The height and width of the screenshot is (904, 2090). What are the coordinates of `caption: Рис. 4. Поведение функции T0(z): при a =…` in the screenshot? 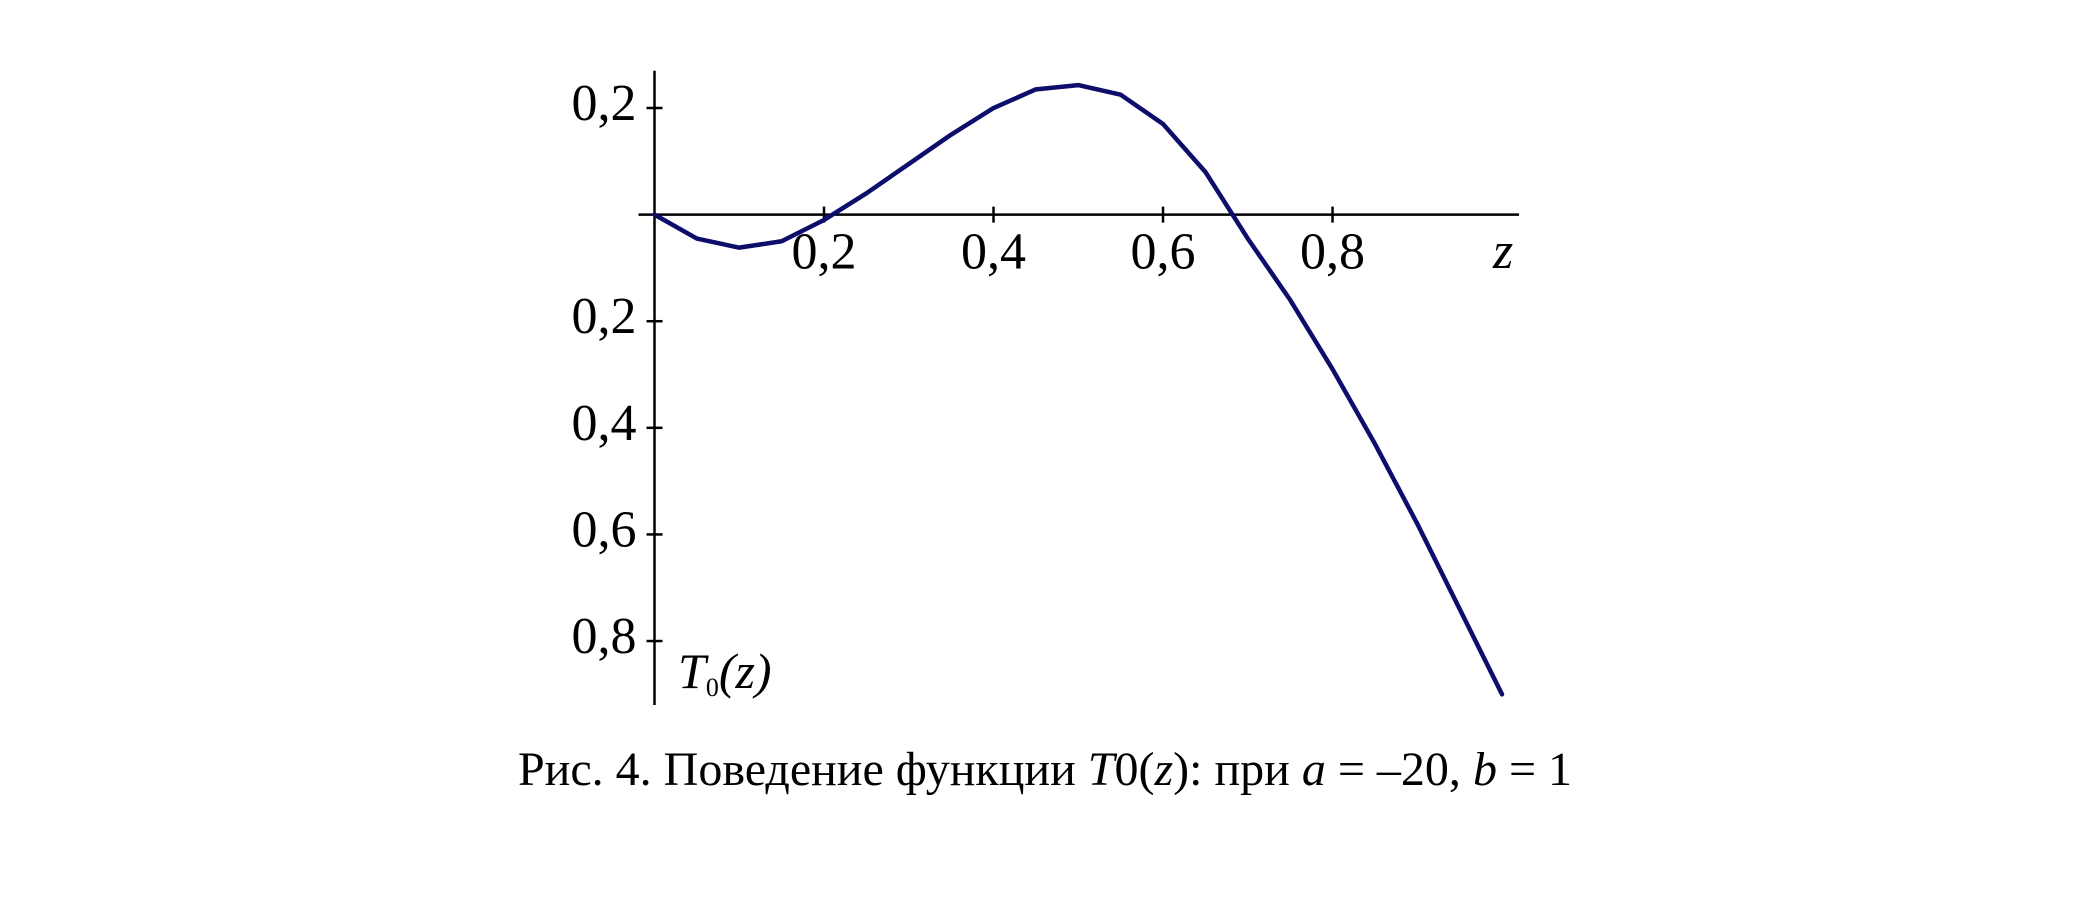 It's located at (1045, 769).